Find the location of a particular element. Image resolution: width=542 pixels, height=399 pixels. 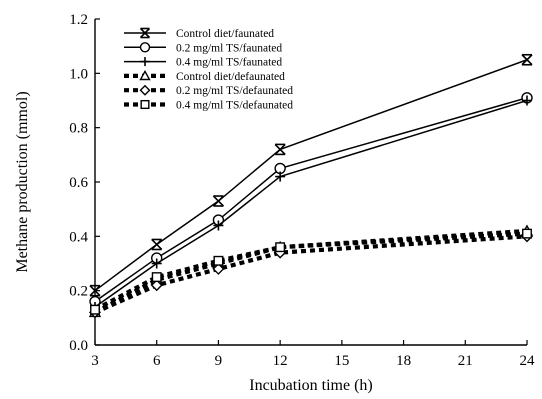

legend-marker-plus is located at coordinates (145, 62).